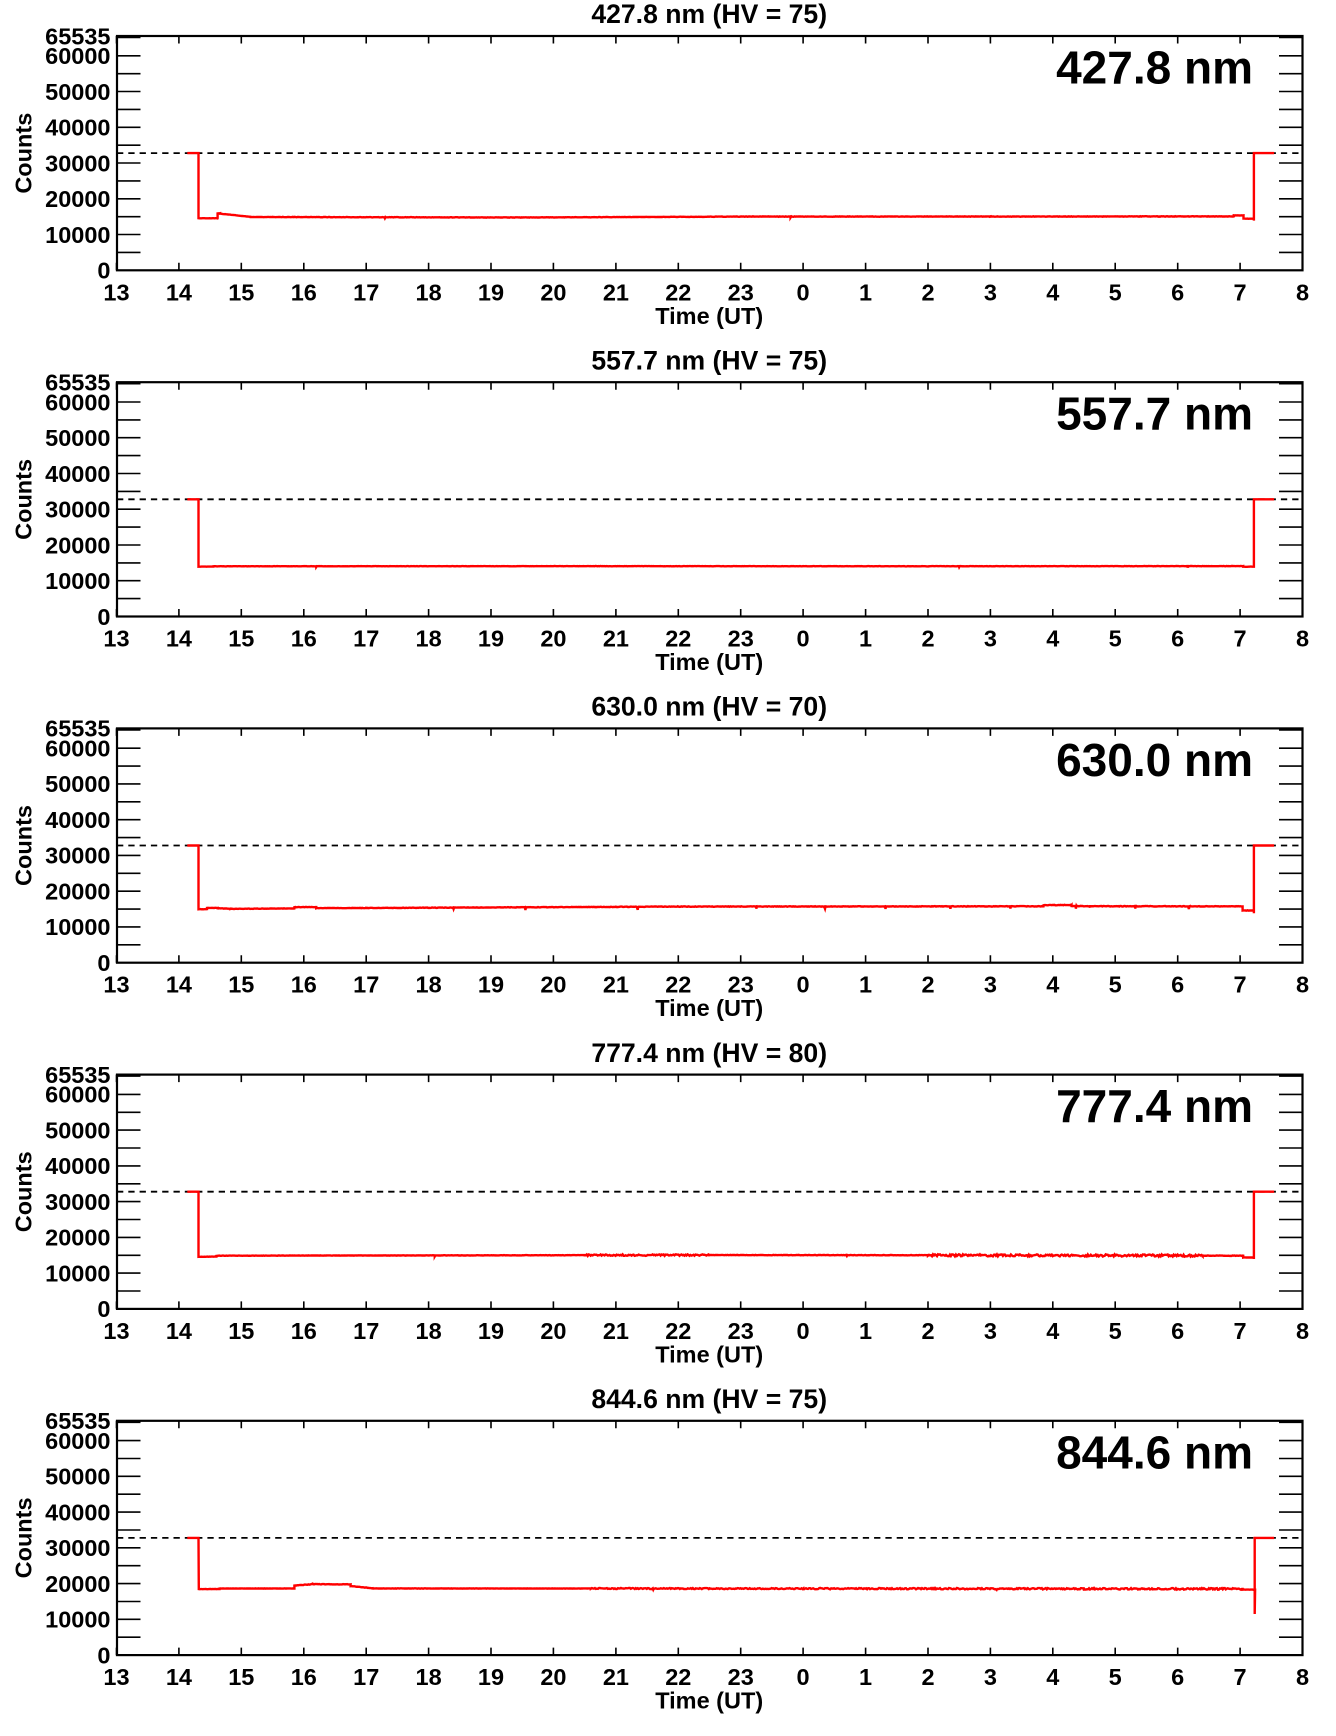  Describe the element at coordinates (709, 1053) in the screenshot. I see `svg-text: 777.4 nm (HV = 80)` at that location.